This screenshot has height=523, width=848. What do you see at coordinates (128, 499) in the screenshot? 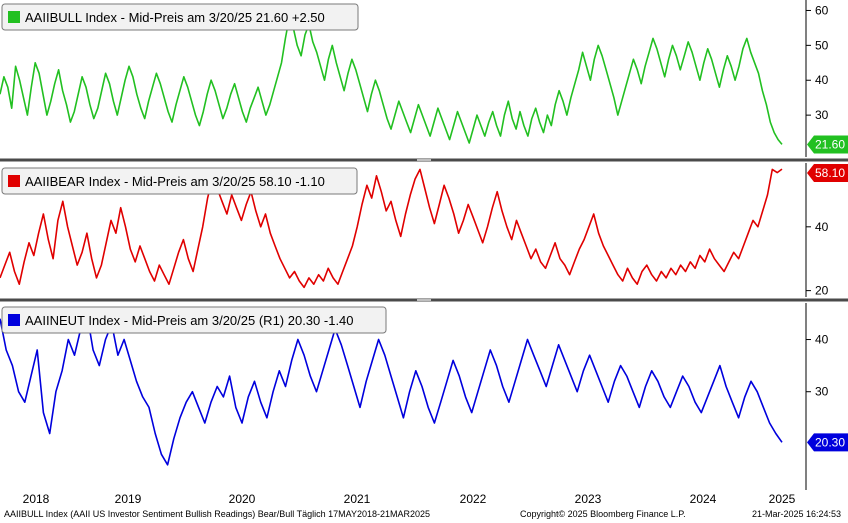
I see `year-label: 2019` at bounding box center [128, 499].